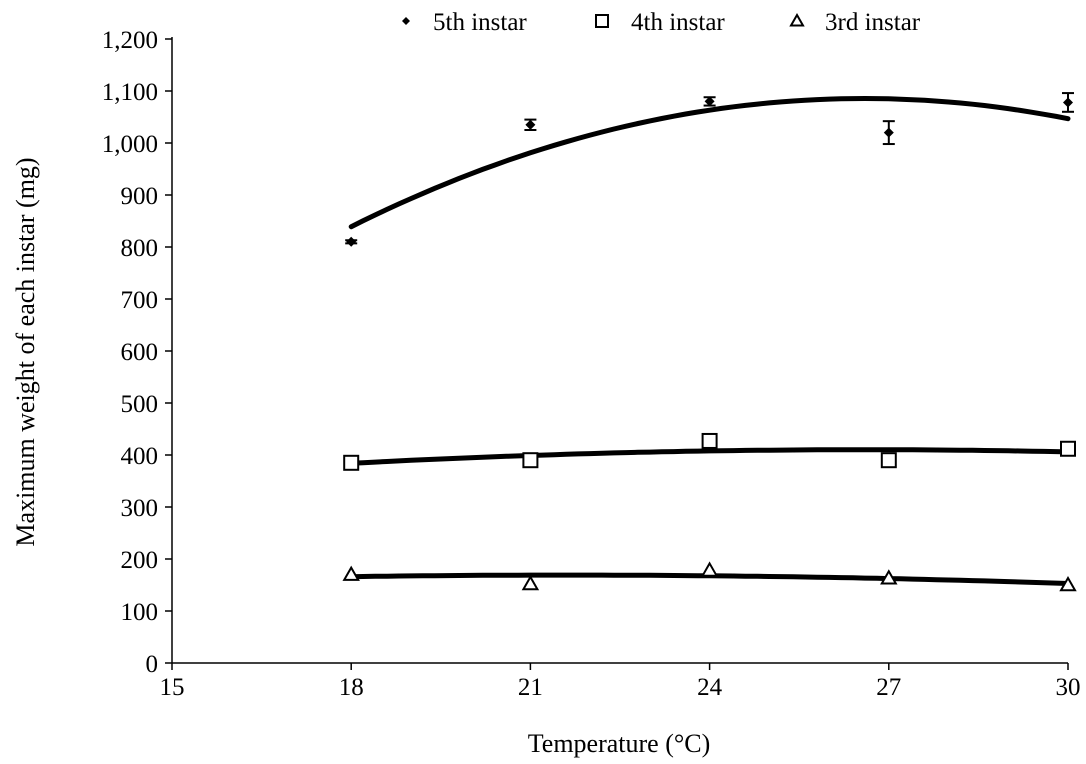 Image resolution: width=1086 pixels, height=764 pixels. What do you see at coordinates (619, 743) in the screenshot?
I see `x-axis-title: Temperature (°C)` at bounding box center [619, 743].